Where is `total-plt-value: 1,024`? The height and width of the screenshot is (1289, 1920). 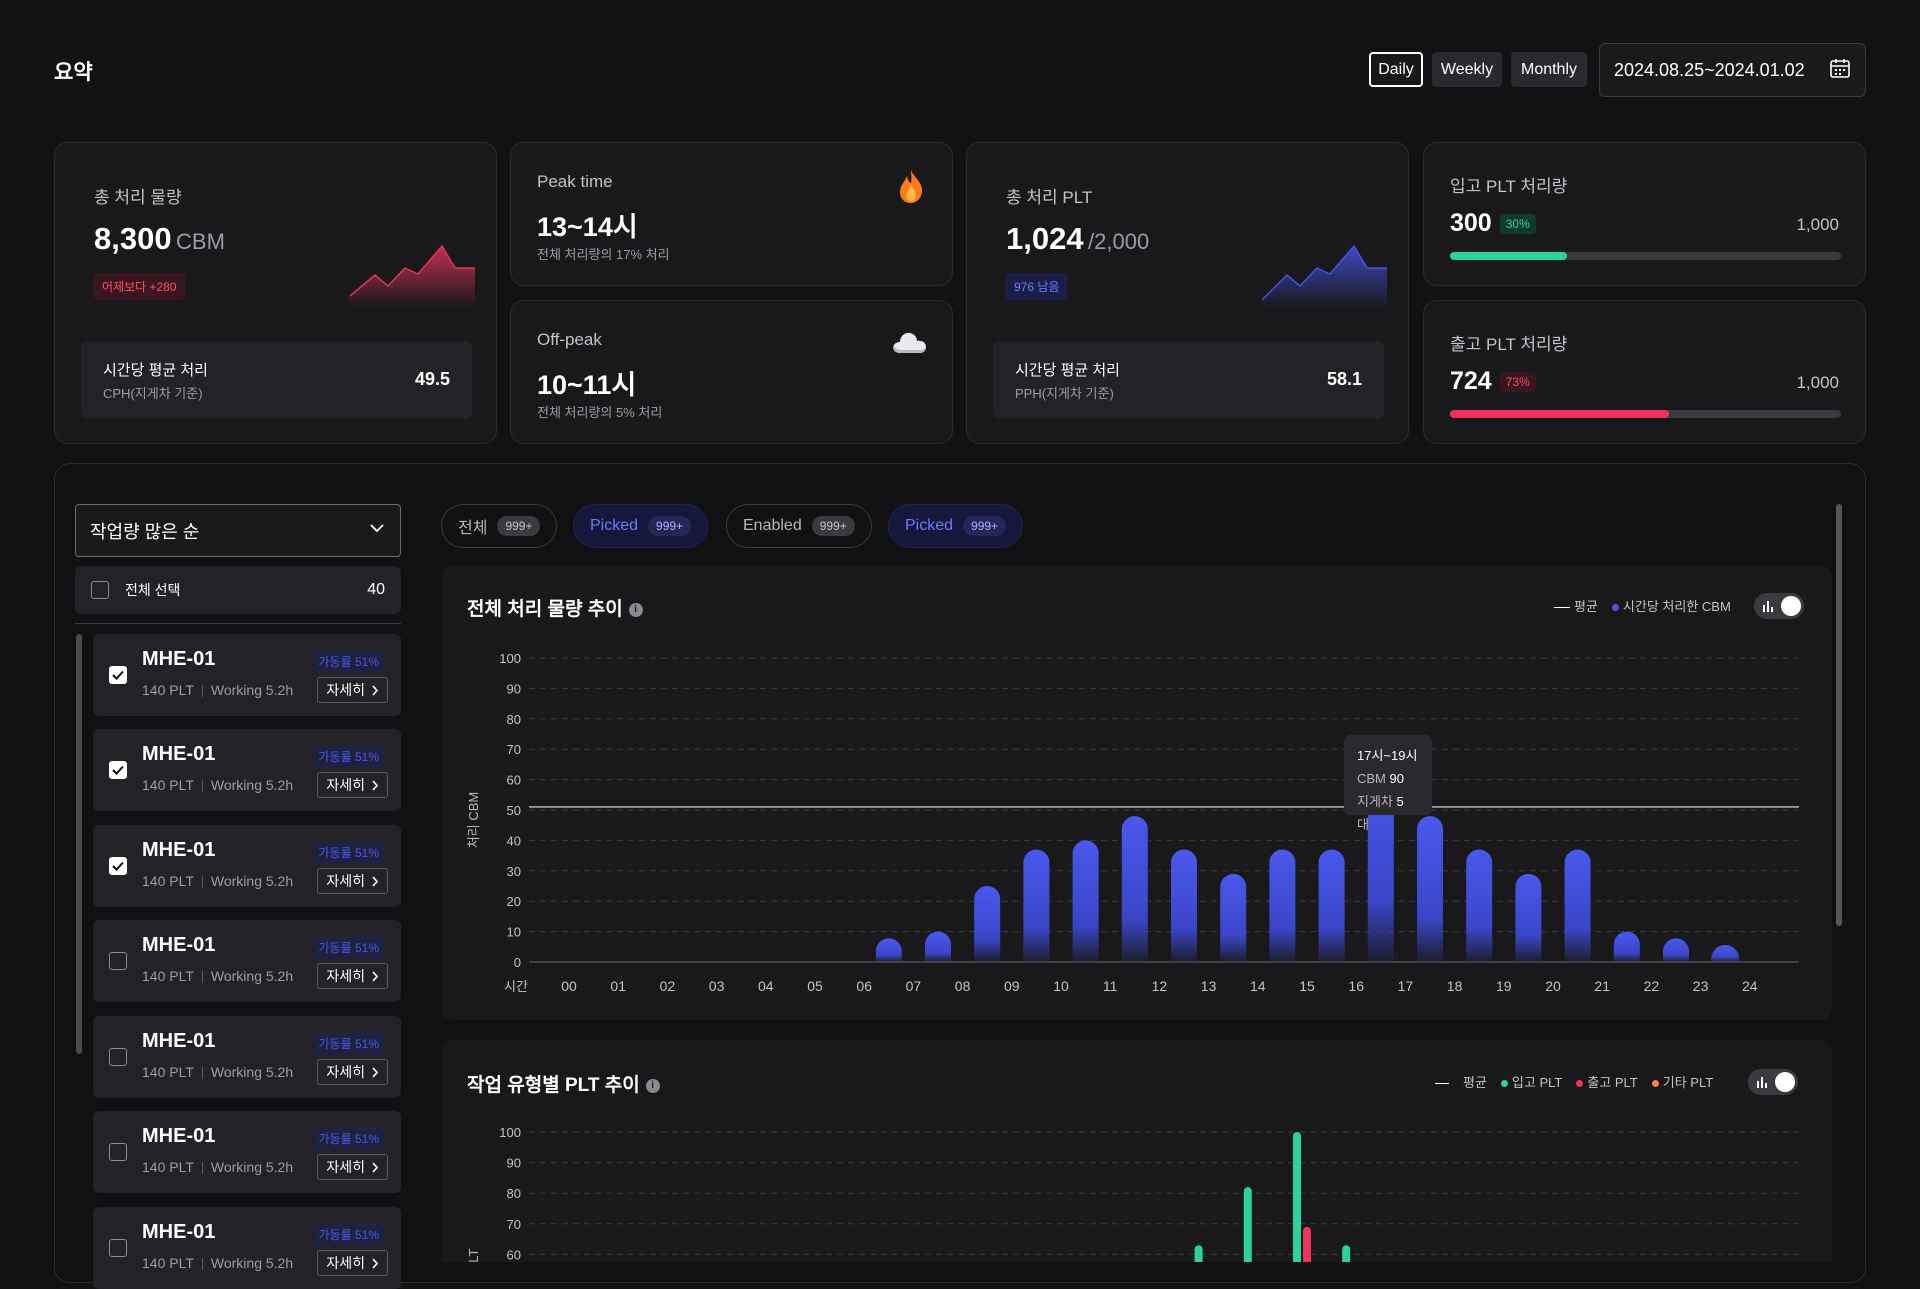 total-plt-value: 1,024 is located at coordinates (1045, 238).